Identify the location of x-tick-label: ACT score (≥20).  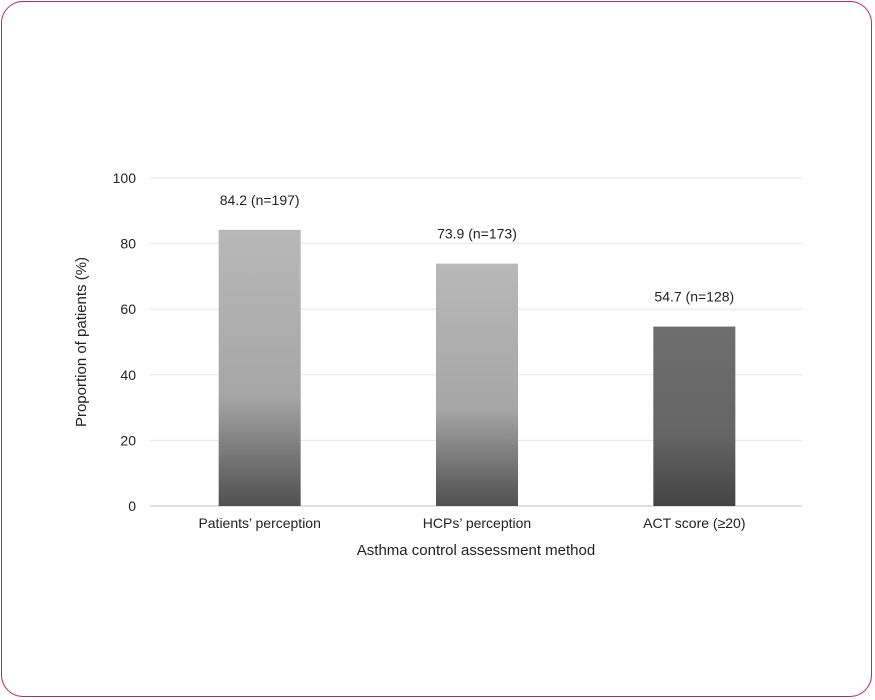
(694, 523).